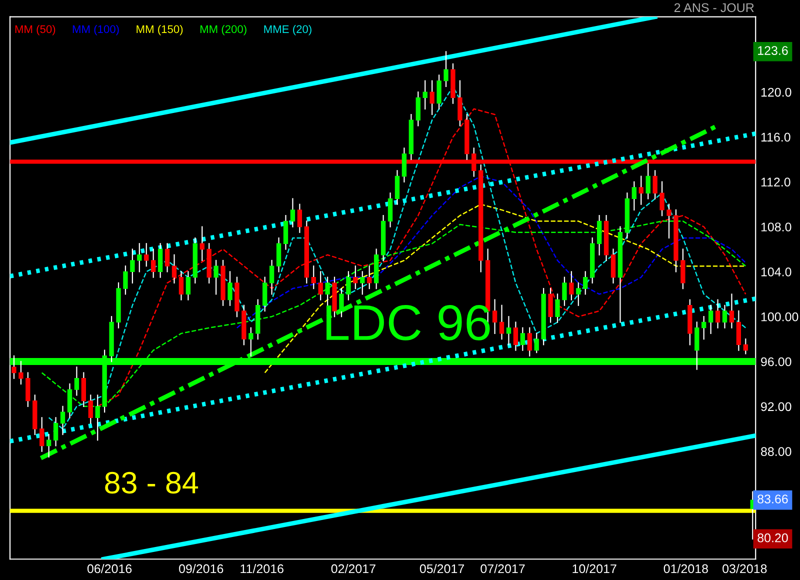 This screenshot has height=580, width=800. What do you see at coordinates (686, 569) in the screenshot?
I see `x-tick-label: 01/2018` at bounding box center [686, 569].